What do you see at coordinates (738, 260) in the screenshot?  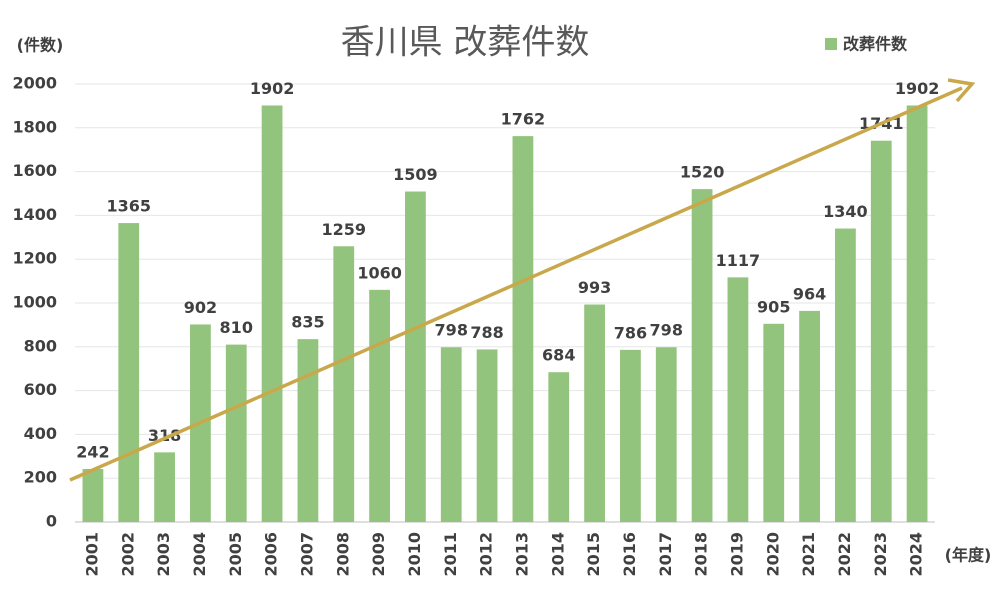 I see `value-label: 1117` at bounding box center [738, 260].